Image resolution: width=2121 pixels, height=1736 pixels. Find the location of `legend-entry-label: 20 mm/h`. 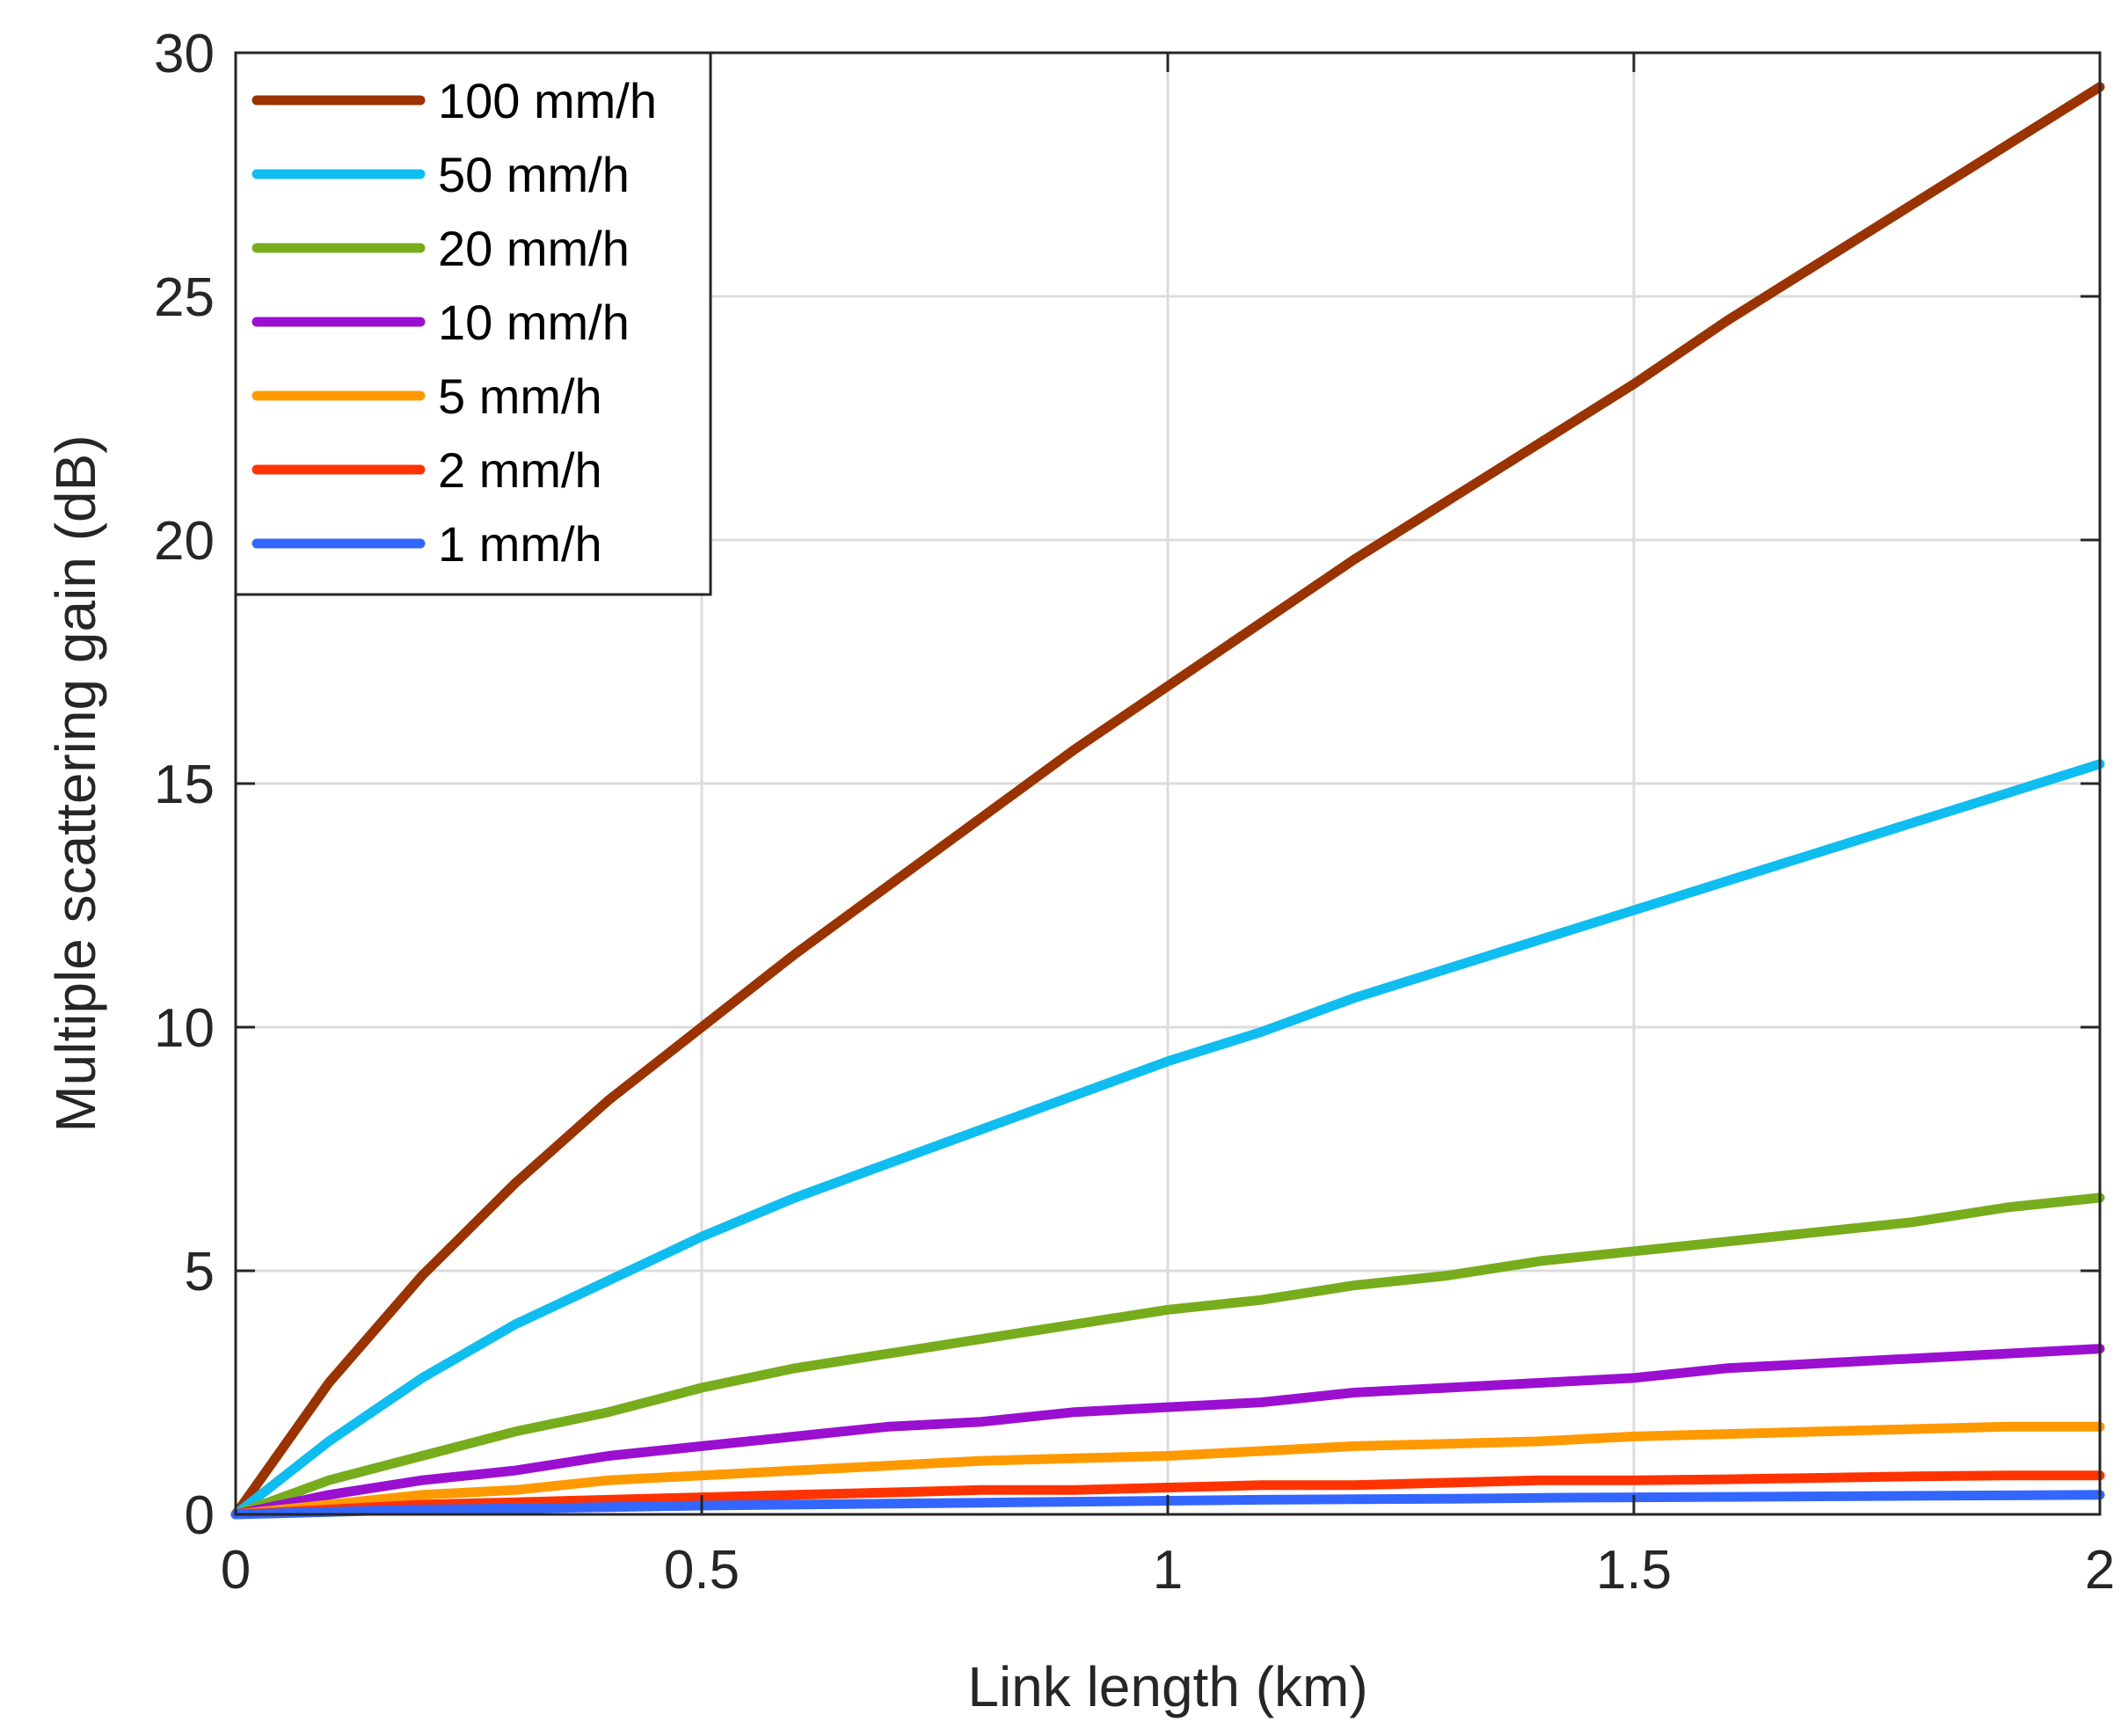

legend-entry-label: 20 mm/h is located at coordinates (534, 249).